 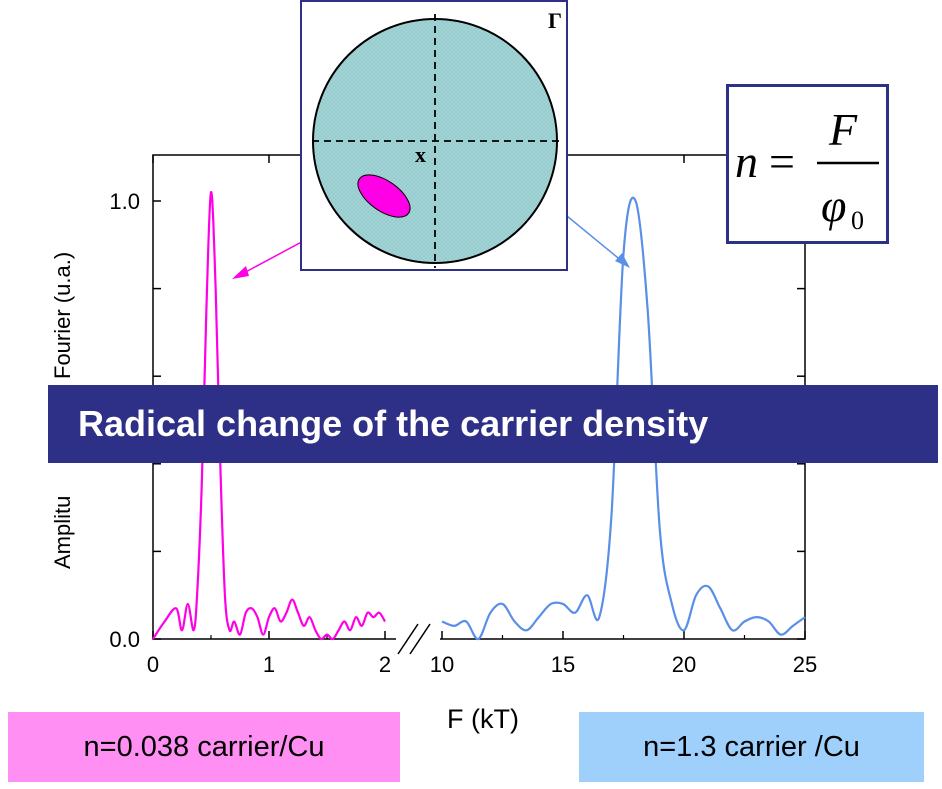 I want to click on blue-carrier-badge: n=1.3 carrier /Cu, so click(x=751, y=747).